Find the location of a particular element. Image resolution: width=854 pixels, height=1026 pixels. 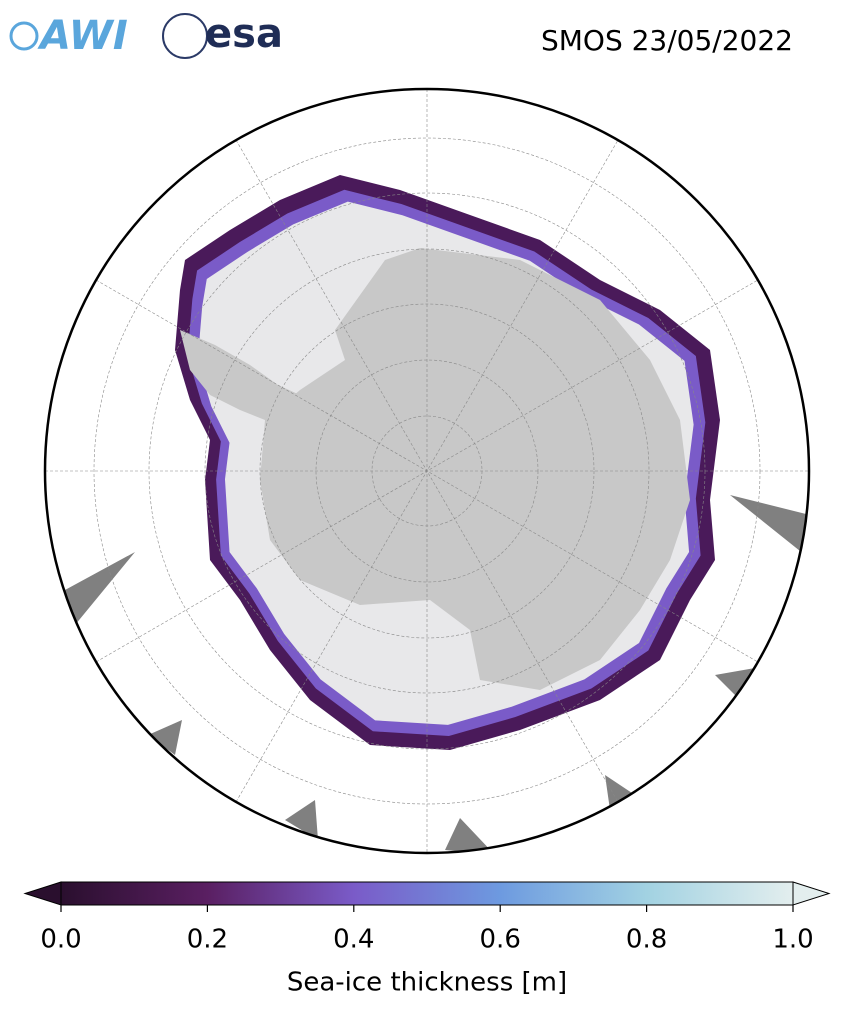

colorbar is located at coordinates (427, 893).